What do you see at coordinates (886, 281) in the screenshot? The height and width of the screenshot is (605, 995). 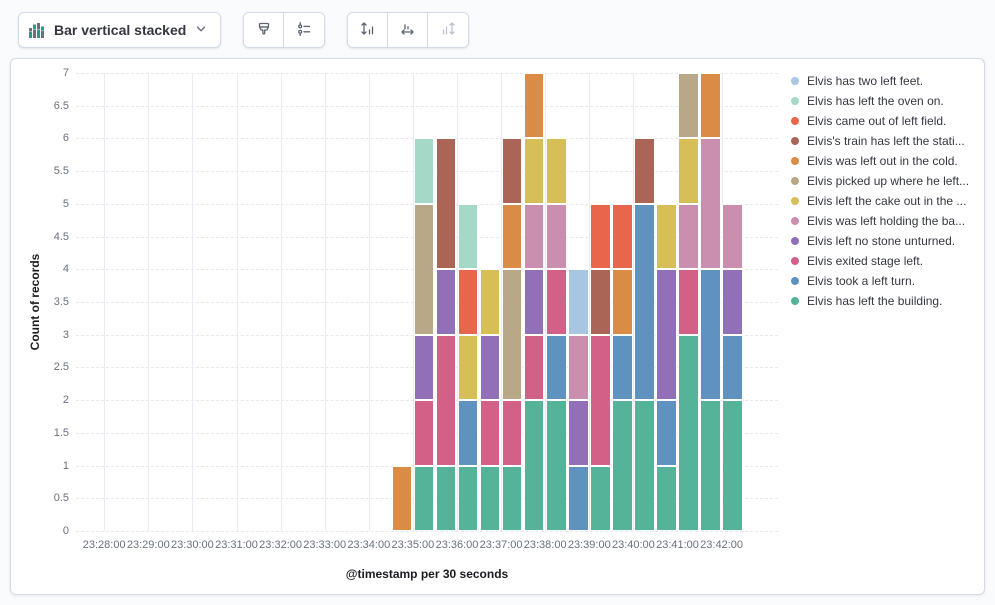 I see `legend-item: Elvis took a left turn.` at bounding box center [886, 281].